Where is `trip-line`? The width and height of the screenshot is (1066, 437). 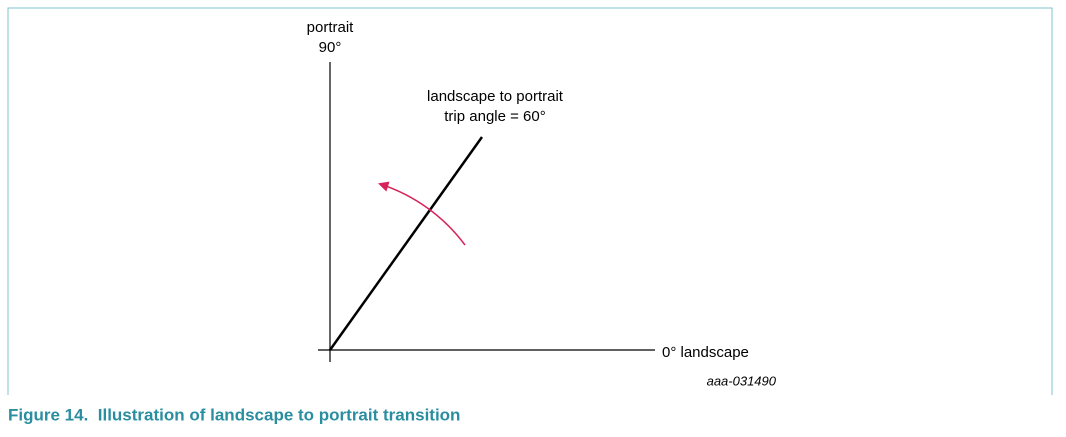
trip-line is located at coordinates (406, 243).